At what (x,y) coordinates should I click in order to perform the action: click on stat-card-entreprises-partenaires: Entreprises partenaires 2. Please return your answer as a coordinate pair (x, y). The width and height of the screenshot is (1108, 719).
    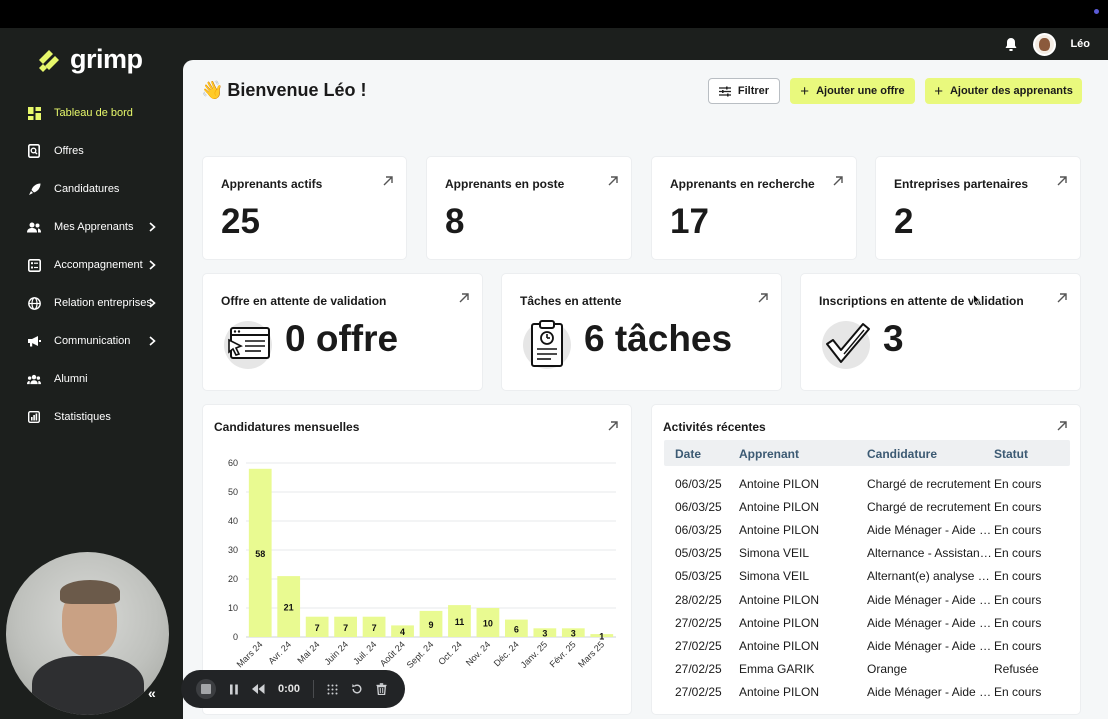
    Looking at the image, I should click on (978, 208).